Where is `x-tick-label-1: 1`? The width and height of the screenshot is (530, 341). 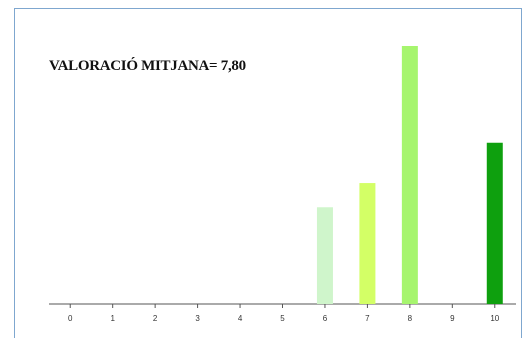 x-tick-label-1: 1 is located at coordinates (112, 318).